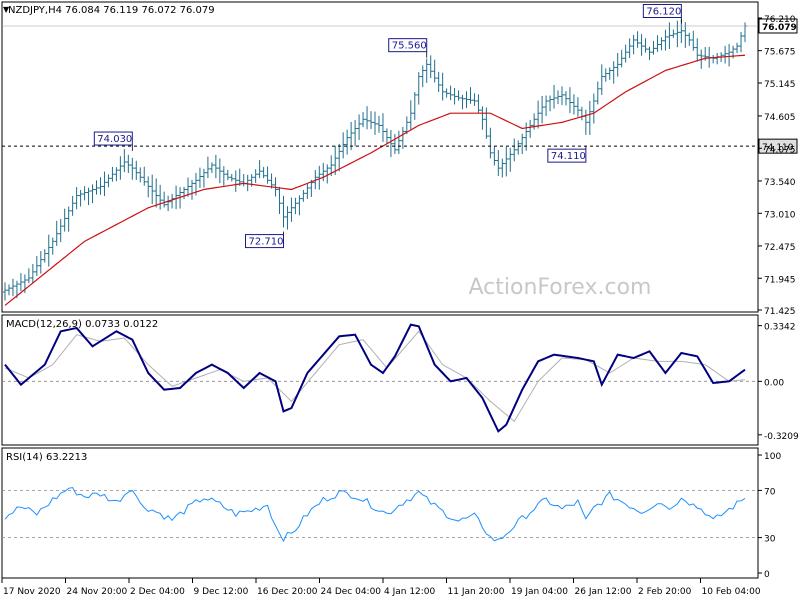 This screenshot has height=604, width=800. I want to click on rsi-tick-label: 100, so click(772, 457).